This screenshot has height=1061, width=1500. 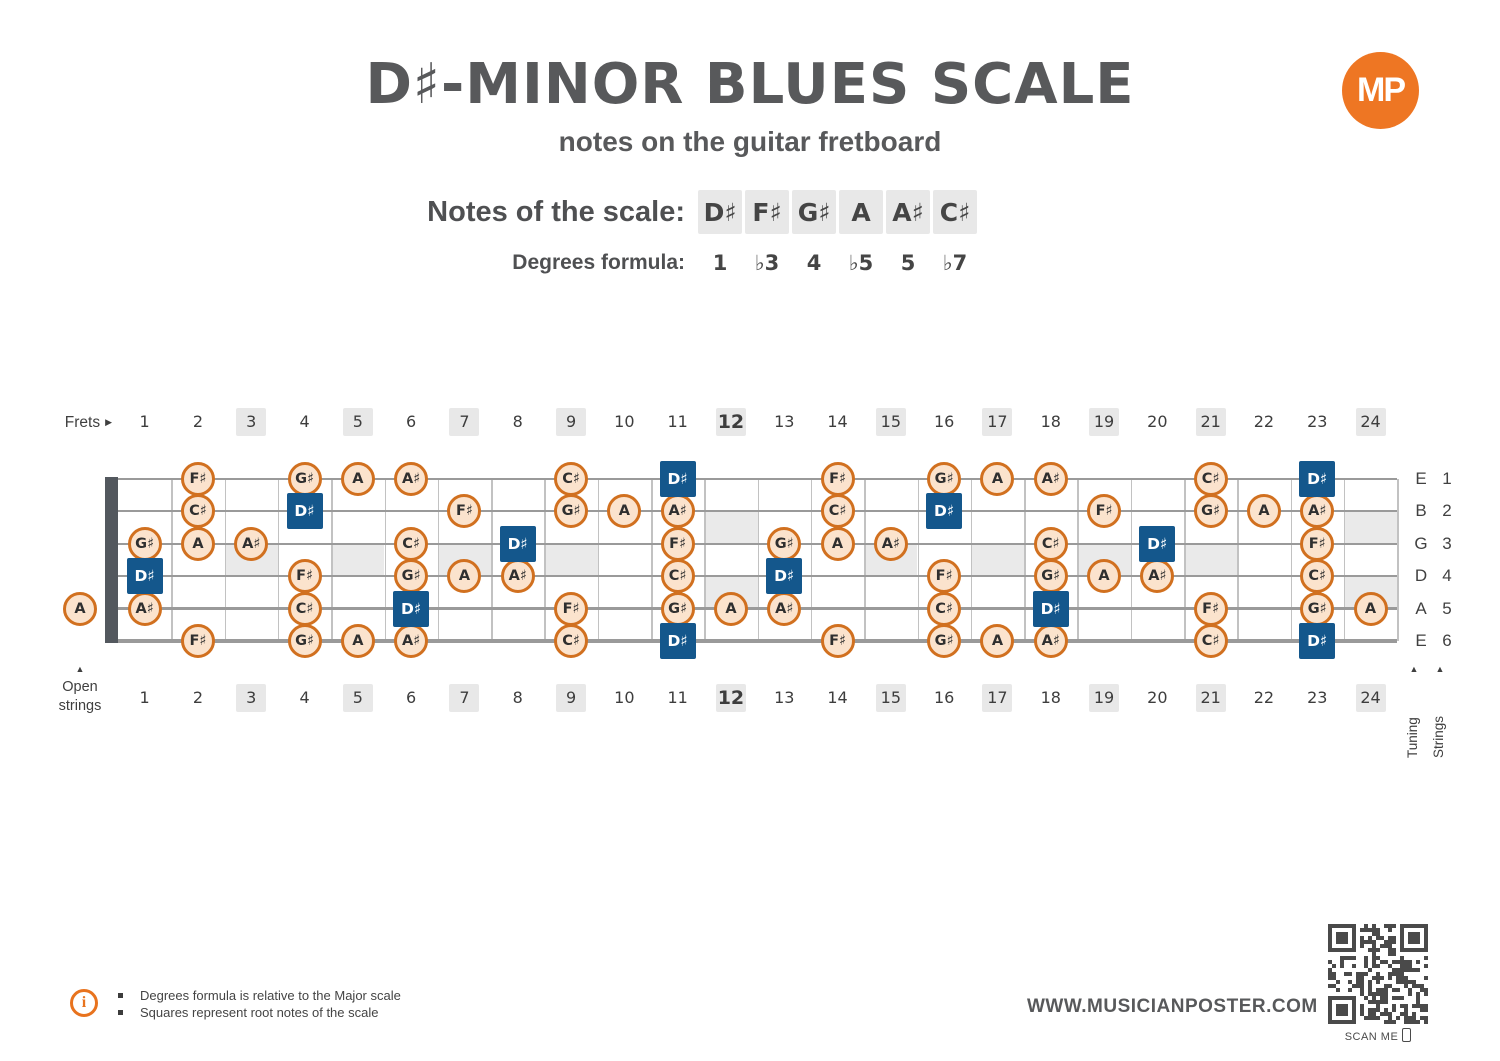 I want to click on string-number: 1, so click(x=1447, y=478).